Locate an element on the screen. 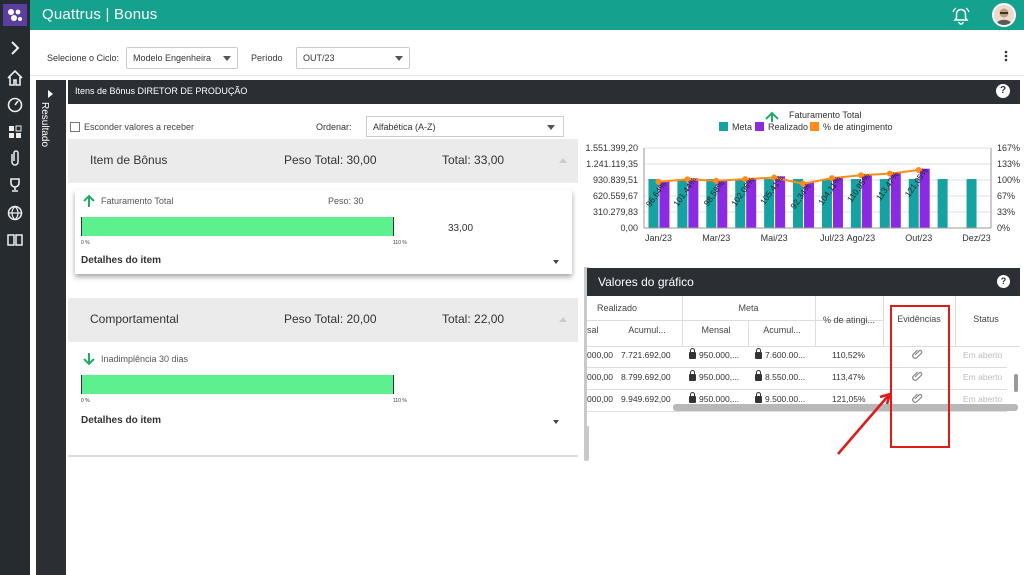  dashboard-icon is located at coordinates (15, 105).